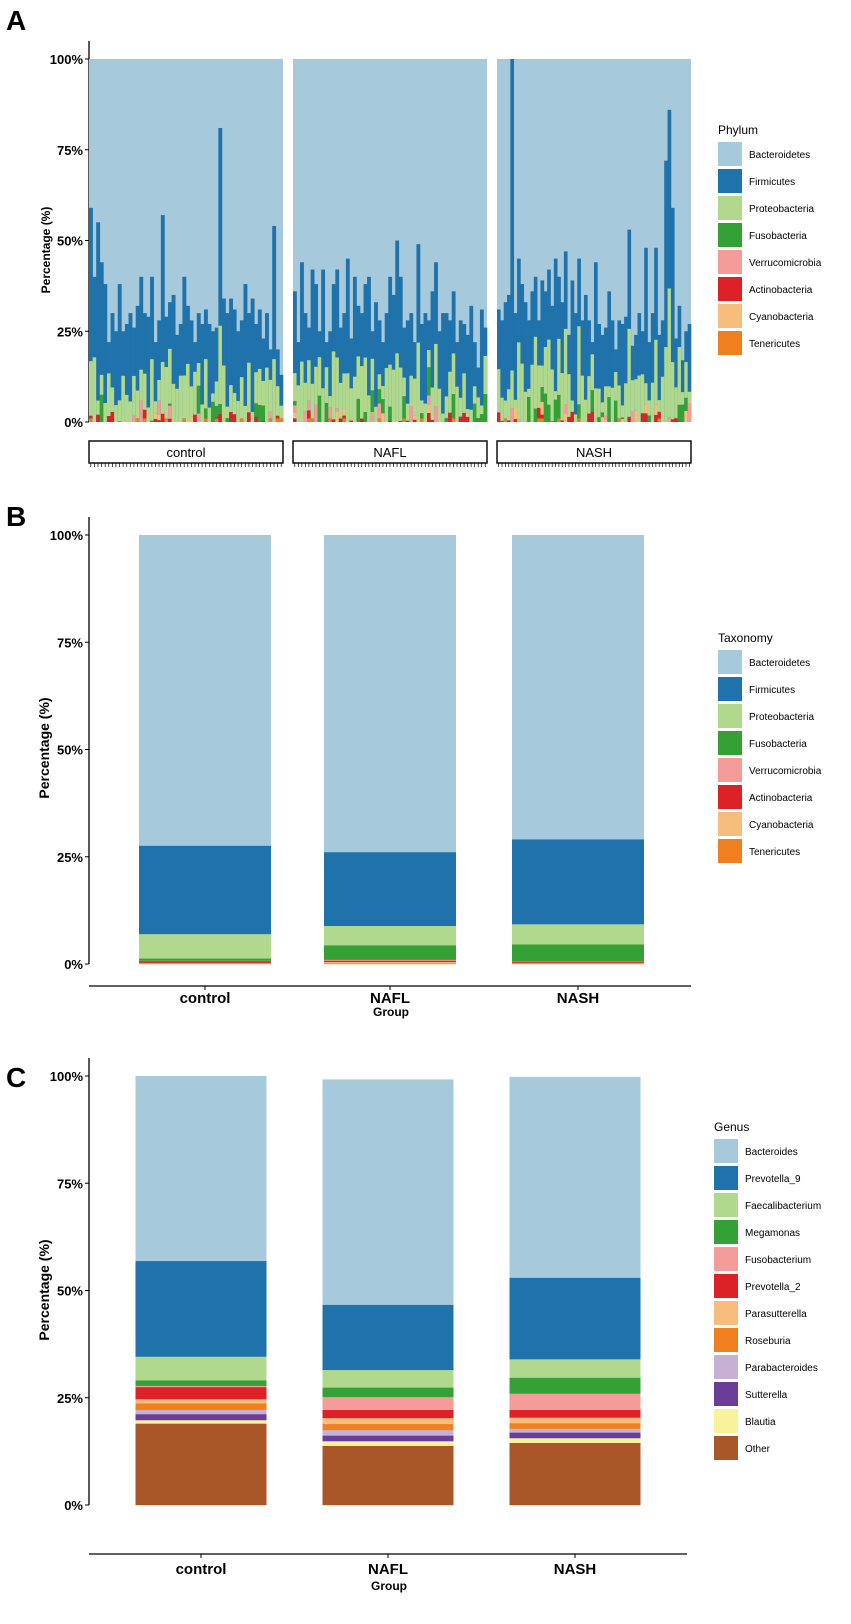  What do you see at coordinates (578, 964) in the screenshot?
I see `bar-b-nash-tenericutes` at bounding box center [578, 964].